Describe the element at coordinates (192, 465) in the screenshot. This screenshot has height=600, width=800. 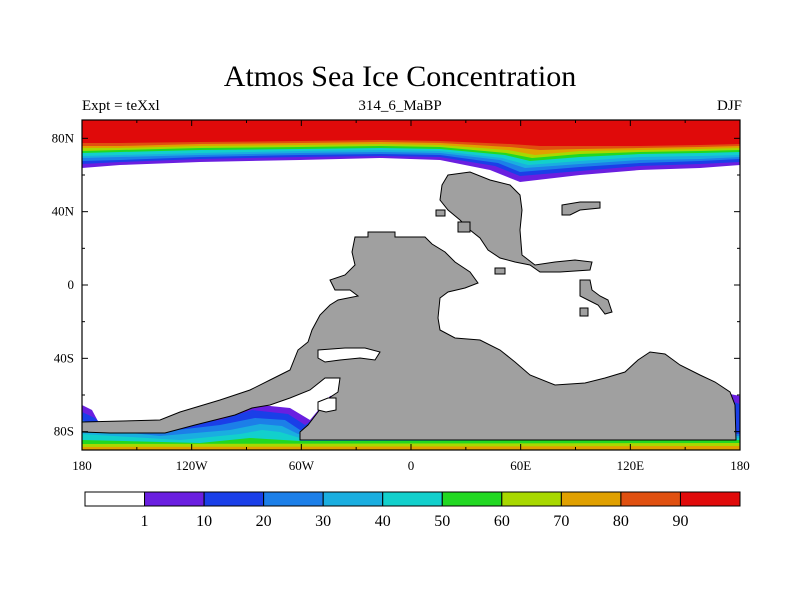
I see `x-tick-label: 120W` at that location.